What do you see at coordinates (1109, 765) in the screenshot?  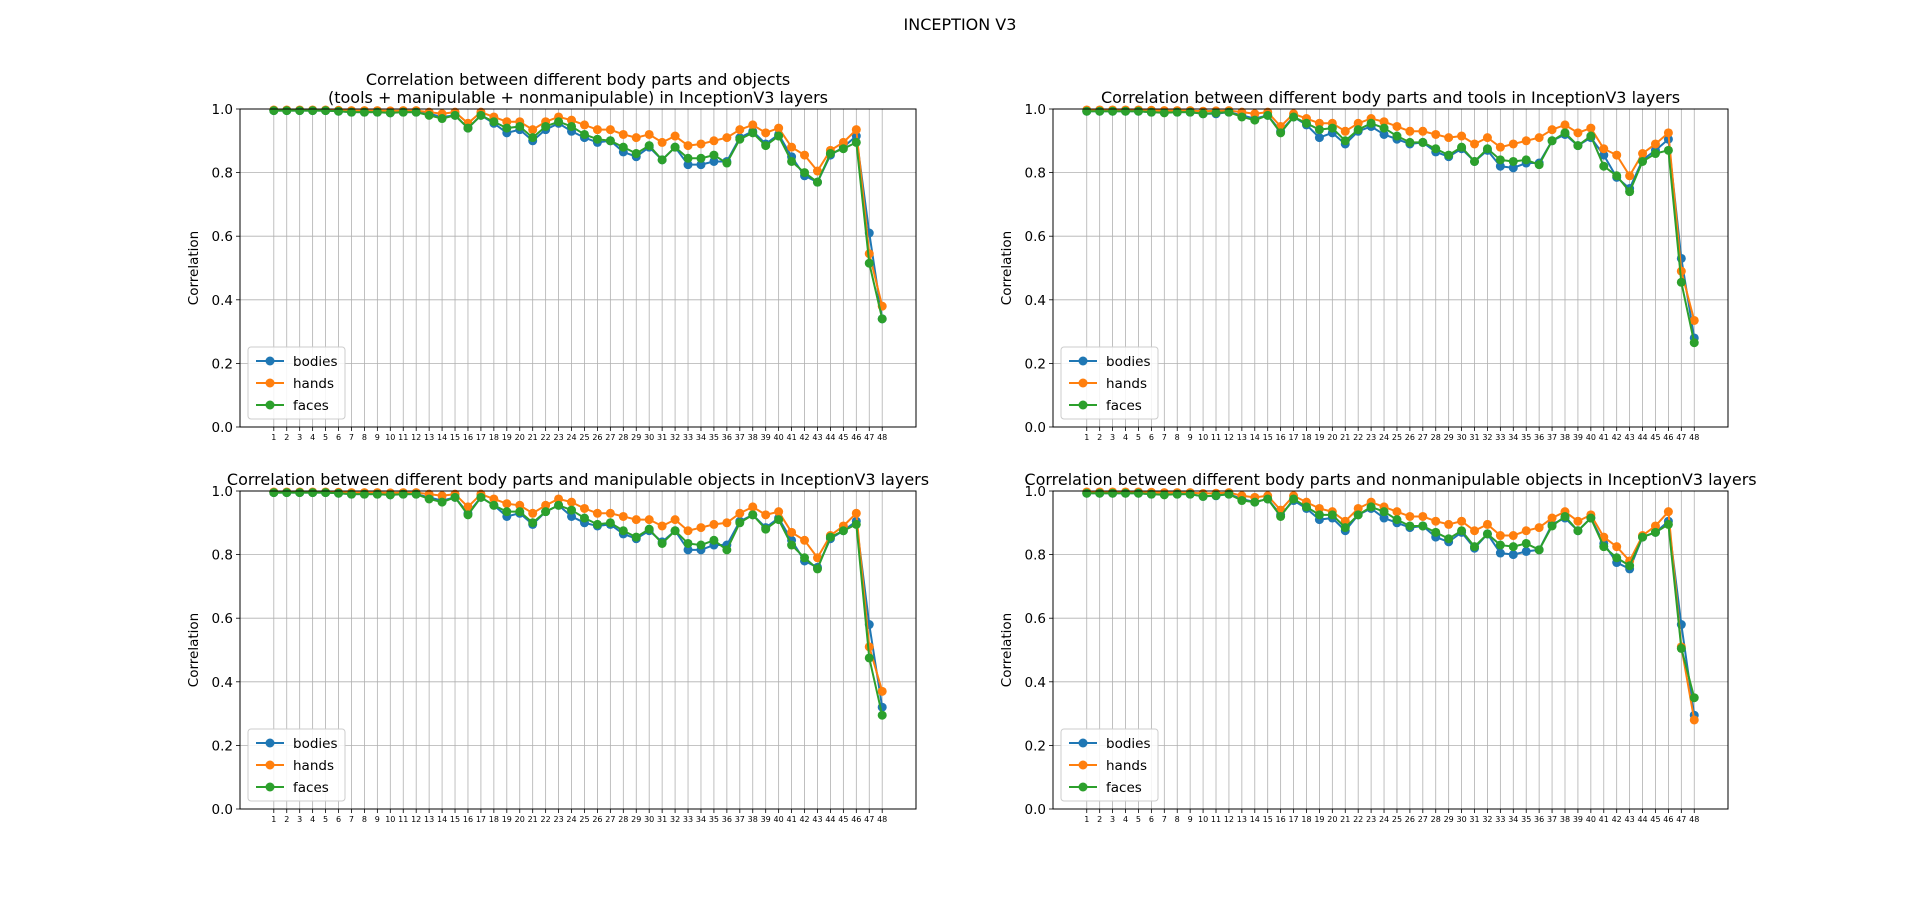 I see `legend: bodies hands faces` at bounding box center [1109, 765].